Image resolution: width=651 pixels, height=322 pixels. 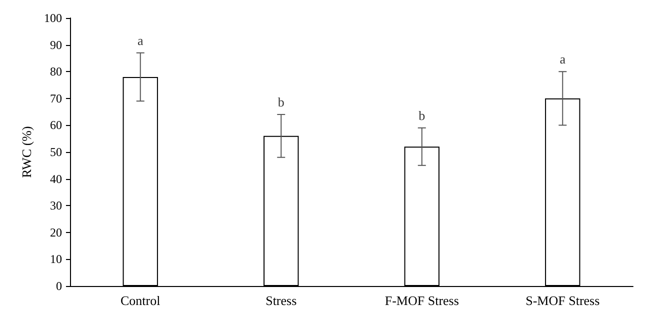 What do you see at coordinates (59, 286) in the screenshot?
I see `y-tick-label: 0` at bounding box center [59, 286].